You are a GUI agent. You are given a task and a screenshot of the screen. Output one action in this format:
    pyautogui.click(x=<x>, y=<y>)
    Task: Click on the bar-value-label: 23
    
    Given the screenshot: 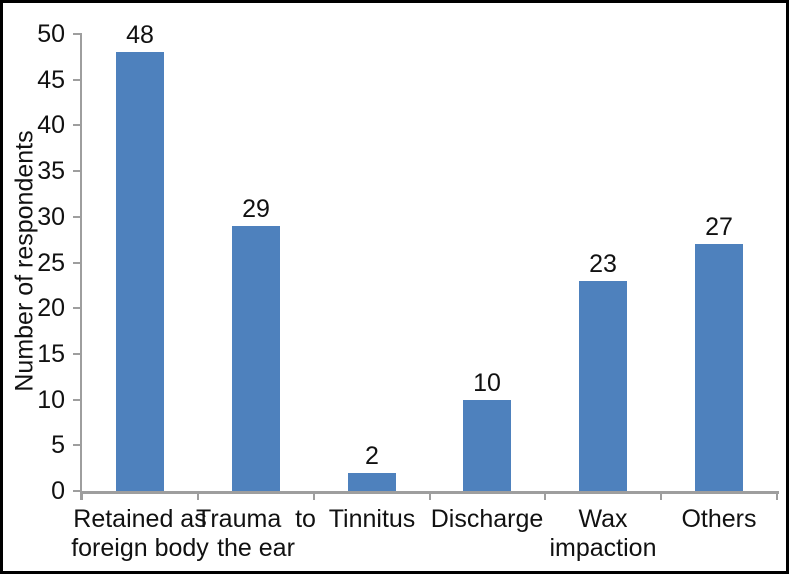 What is the action you would take?
    pyautogui.click(x=603, y=264)
    